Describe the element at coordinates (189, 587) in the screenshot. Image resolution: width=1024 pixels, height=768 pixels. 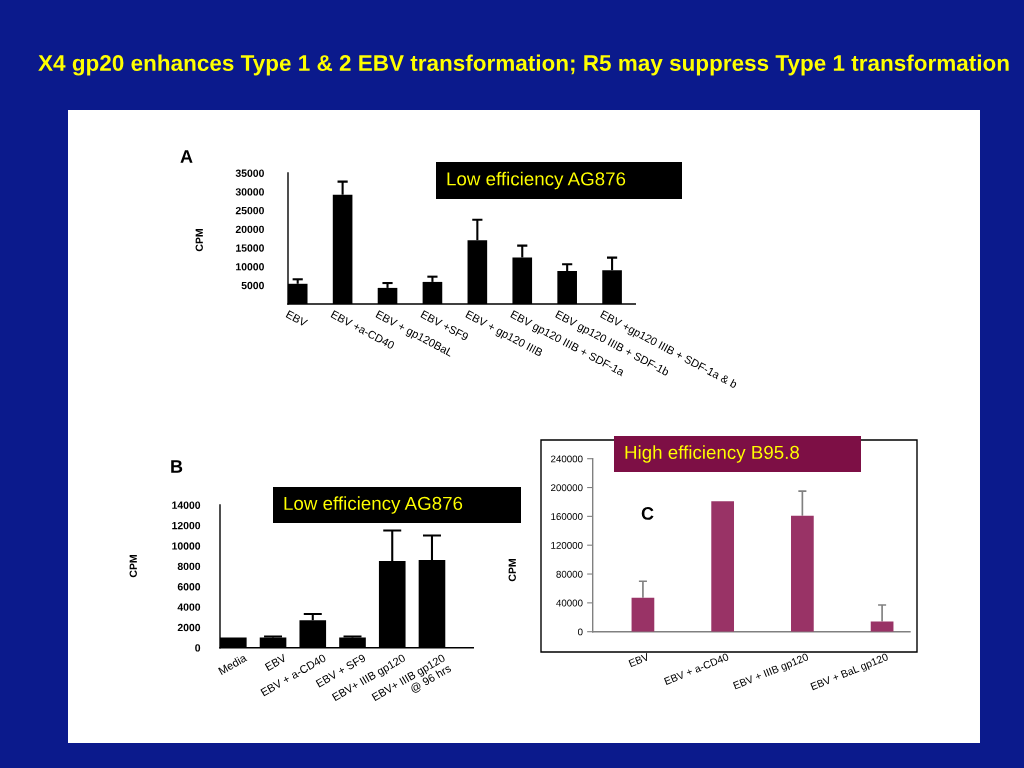
I see `y-tick-label: 6000` at that location.